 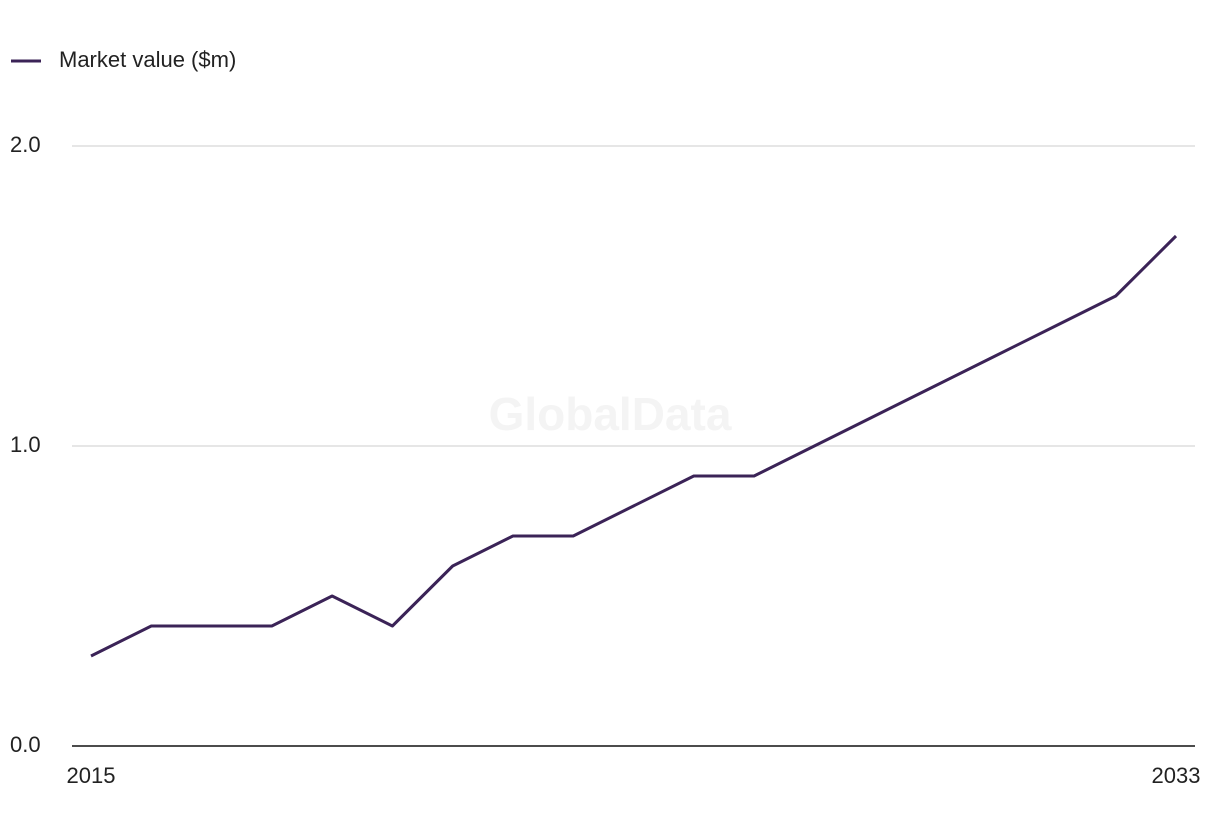 I want to click on y-tick-label: 1.0, so click(x=25, y=444).